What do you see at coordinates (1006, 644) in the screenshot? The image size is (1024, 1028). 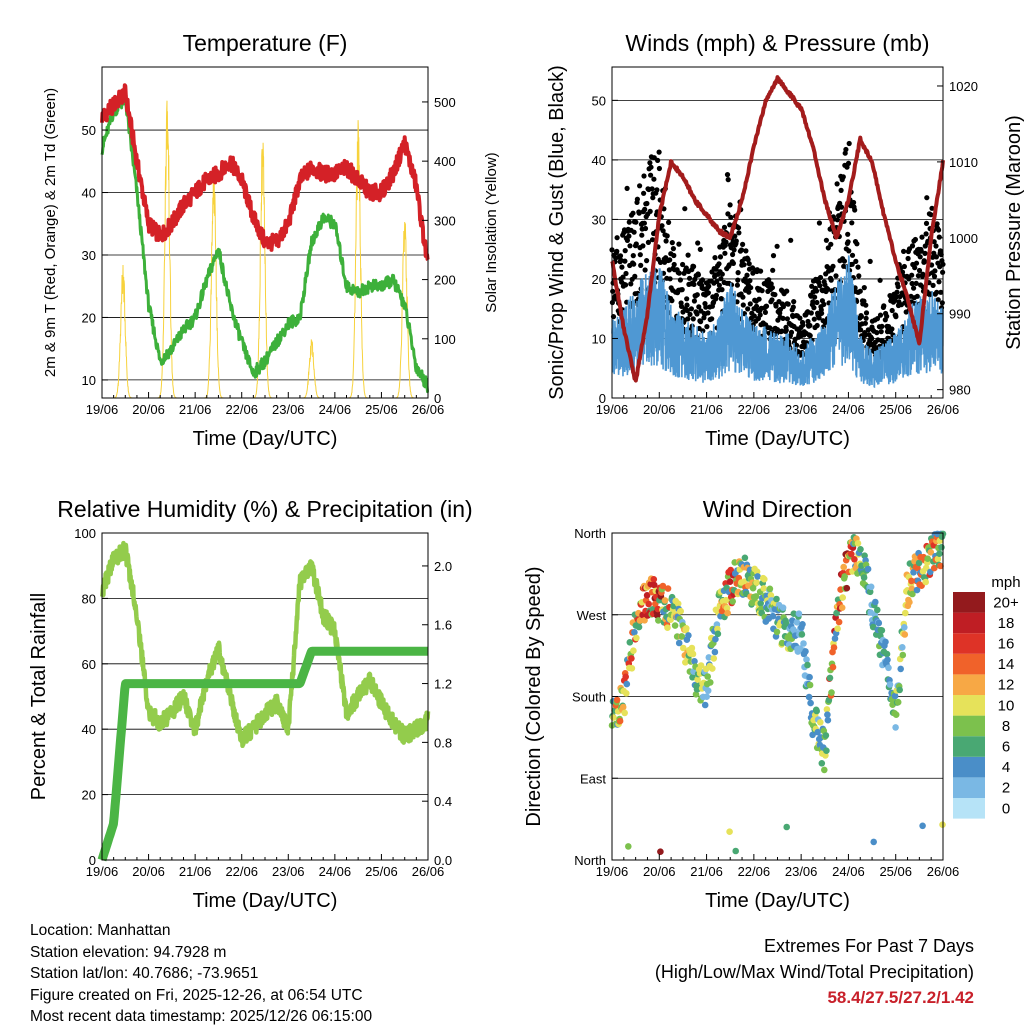 I see `colorbar-label: 16` at bounding box center [1006, 644].